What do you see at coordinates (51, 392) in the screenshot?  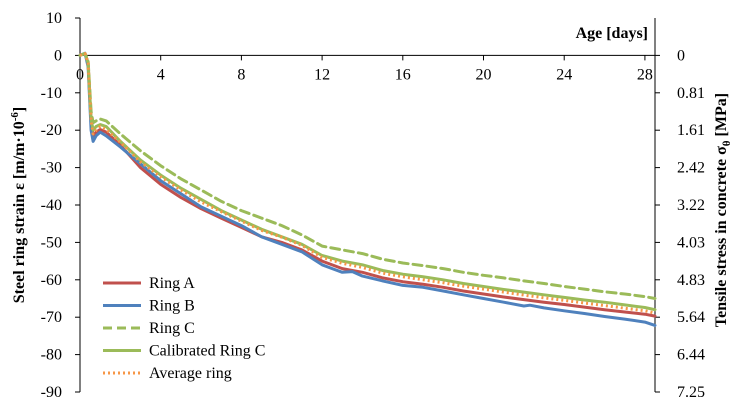 I see `left-tick-label: -90` at bounding box center [51, 392].